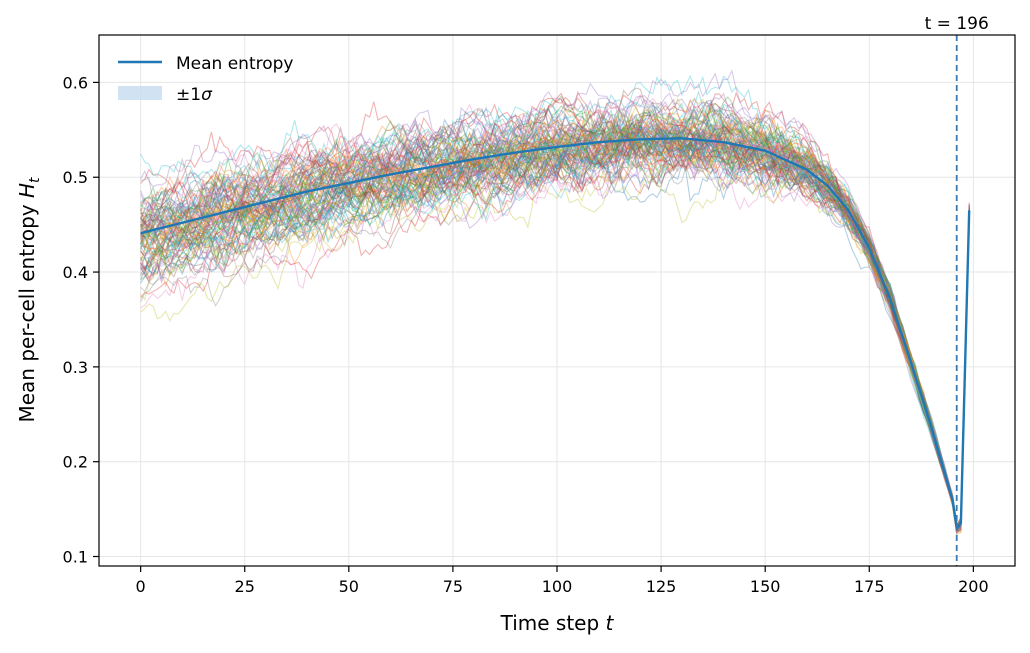 This screenshot has height=653, width=1030. What do you see at coordinates (75, 82) in the screenshot?
I see `y-tick-label: 0.6` at bounding box center [75, 82].